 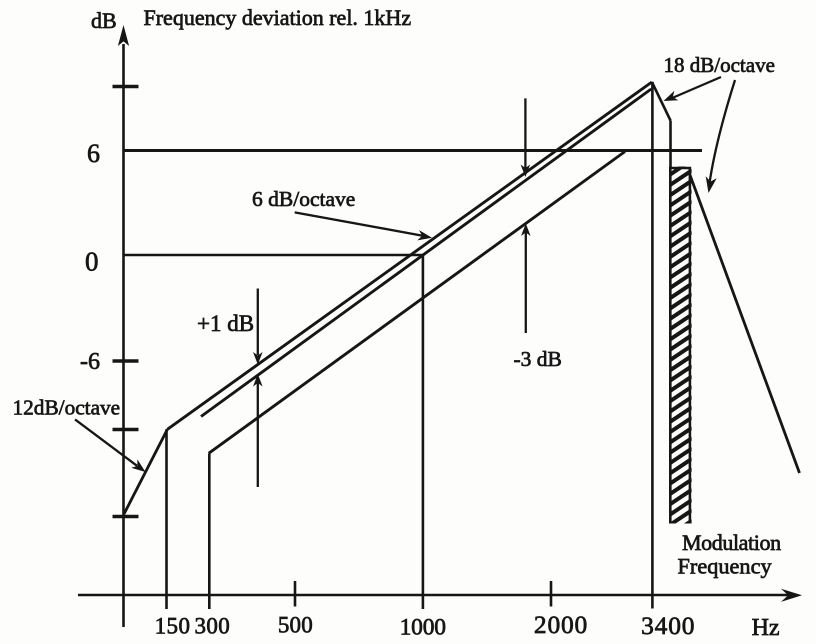 What do you see at coordinates (104, 20) in the screenshot?
I see `svg-text: dB` at bounding box center [104, 20].